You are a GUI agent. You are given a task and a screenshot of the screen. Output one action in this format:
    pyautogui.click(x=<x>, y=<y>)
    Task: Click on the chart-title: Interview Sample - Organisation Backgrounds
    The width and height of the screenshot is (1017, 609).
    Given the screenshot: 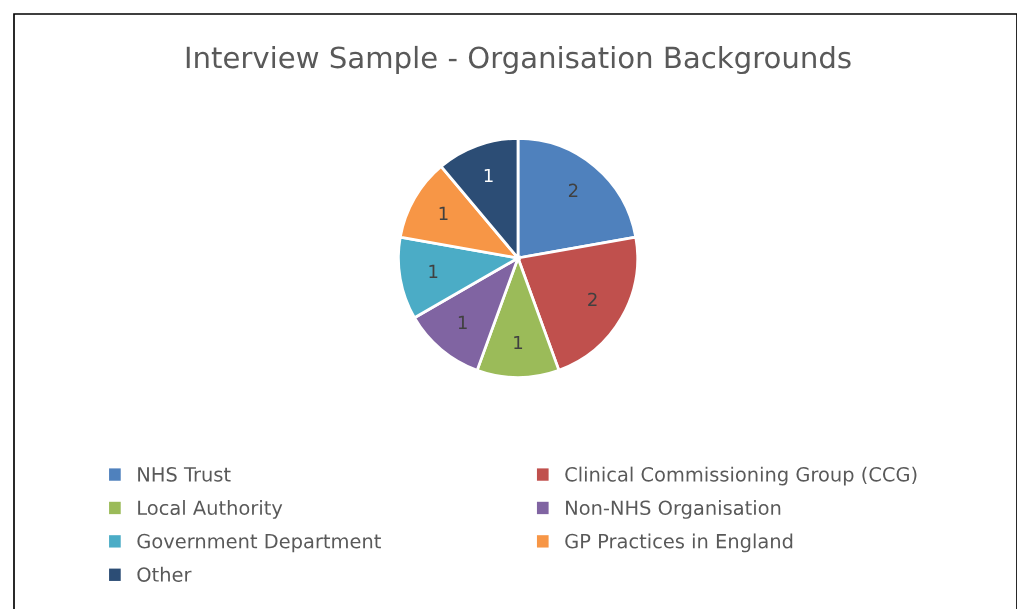 What is the action you would take?
    pyautogui.click(x=518, y=60)
    